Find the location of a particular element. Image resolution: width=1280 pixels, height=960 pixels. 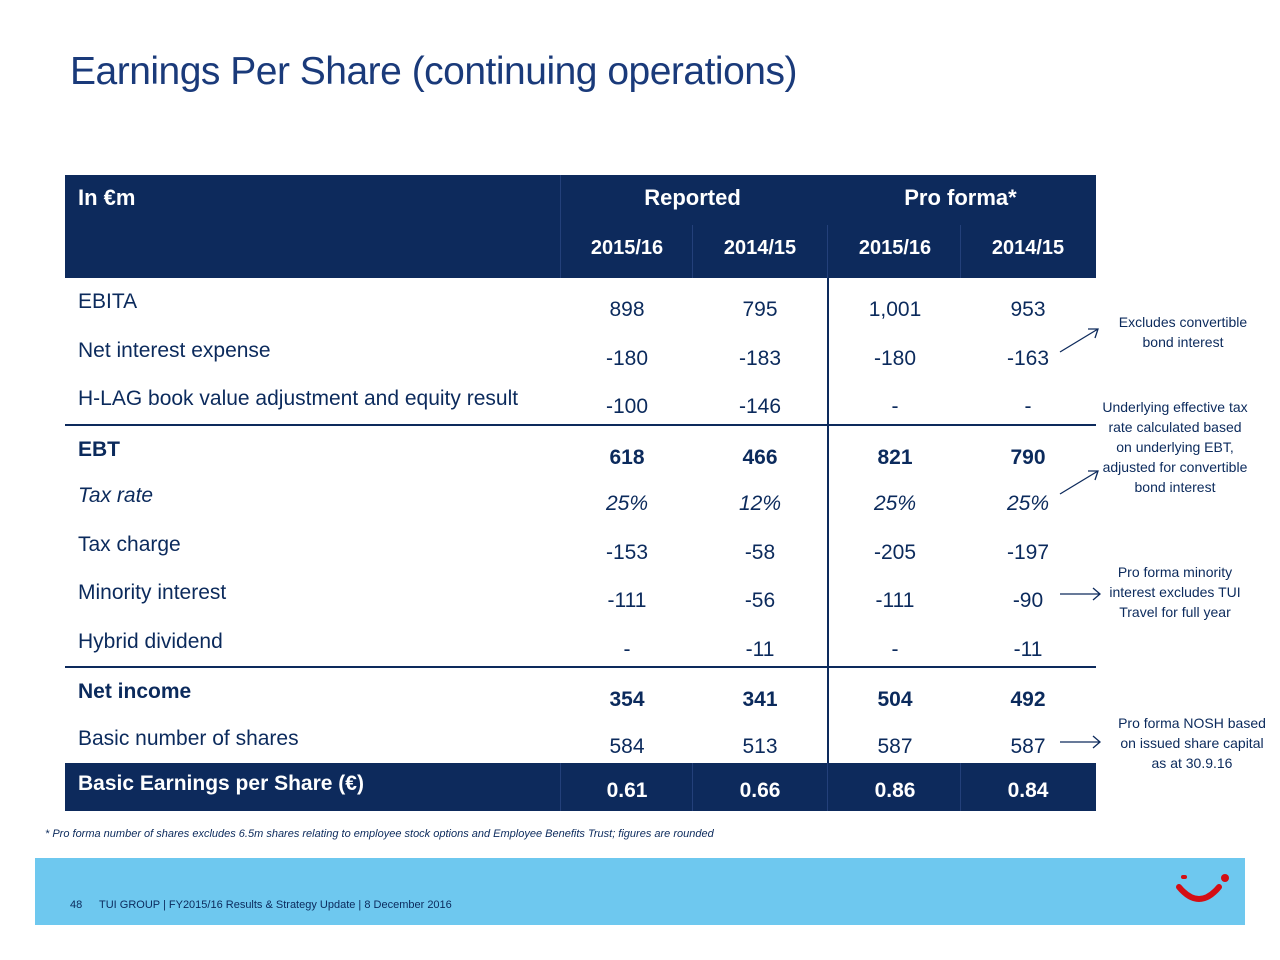

eps-value: 0.61 is located at coordinates (627, 790).